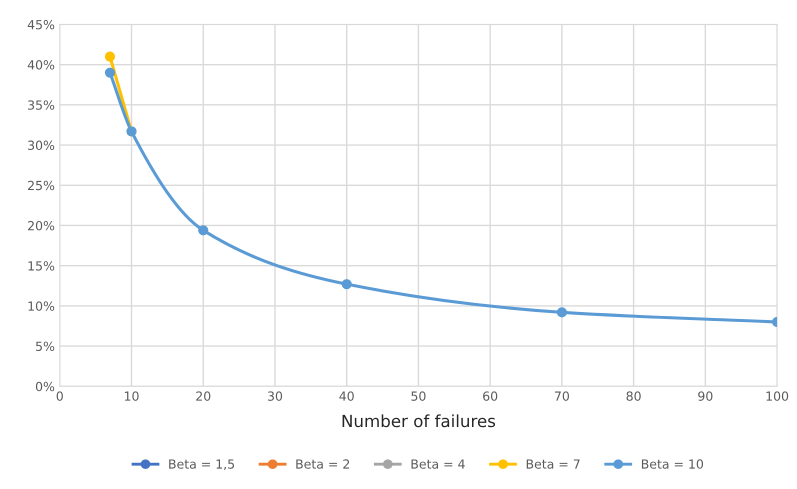 This screenshot has height=489, width=797. What do you see at coordinates (438, 464) in the screenshot?
I see `legend-label: Beta = 4` at bounding box center [438, 464].